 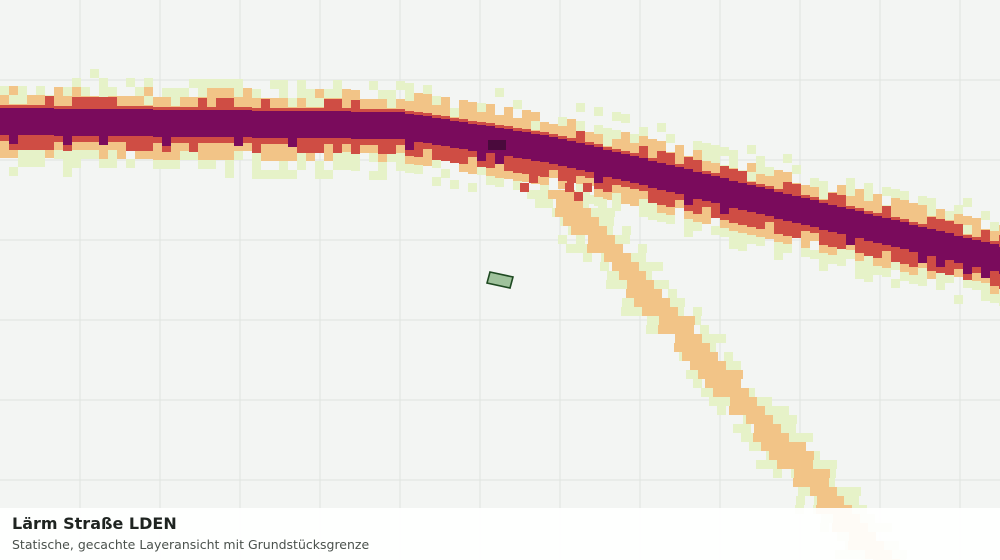 I want to click on parcel-boundary, so click(x=500, y=280).